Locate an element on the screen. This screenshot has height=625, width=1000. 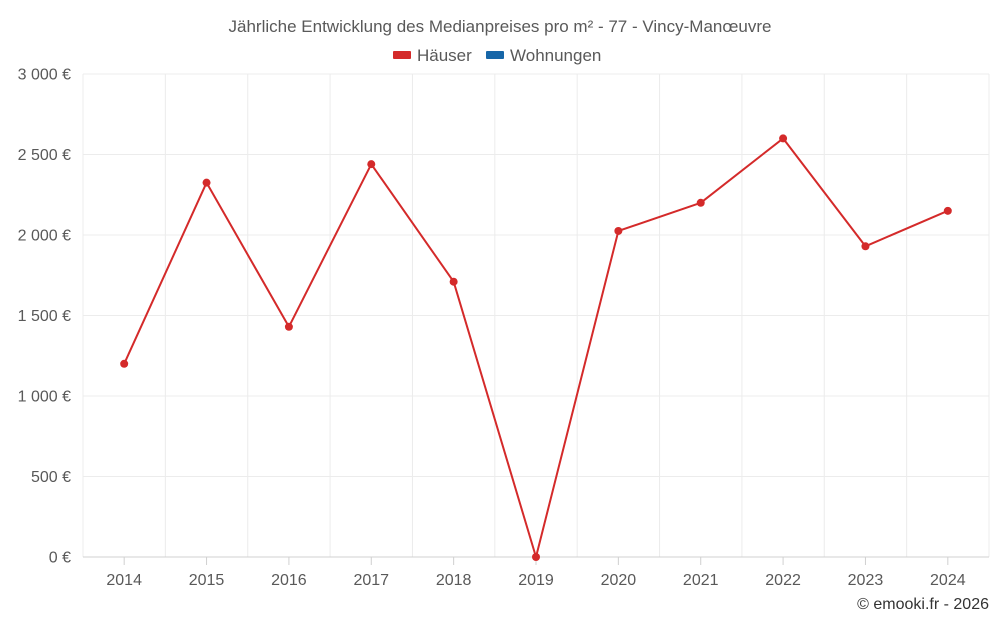
y-tick-label-2: 1 000 € is located at coordinates (44, 397).